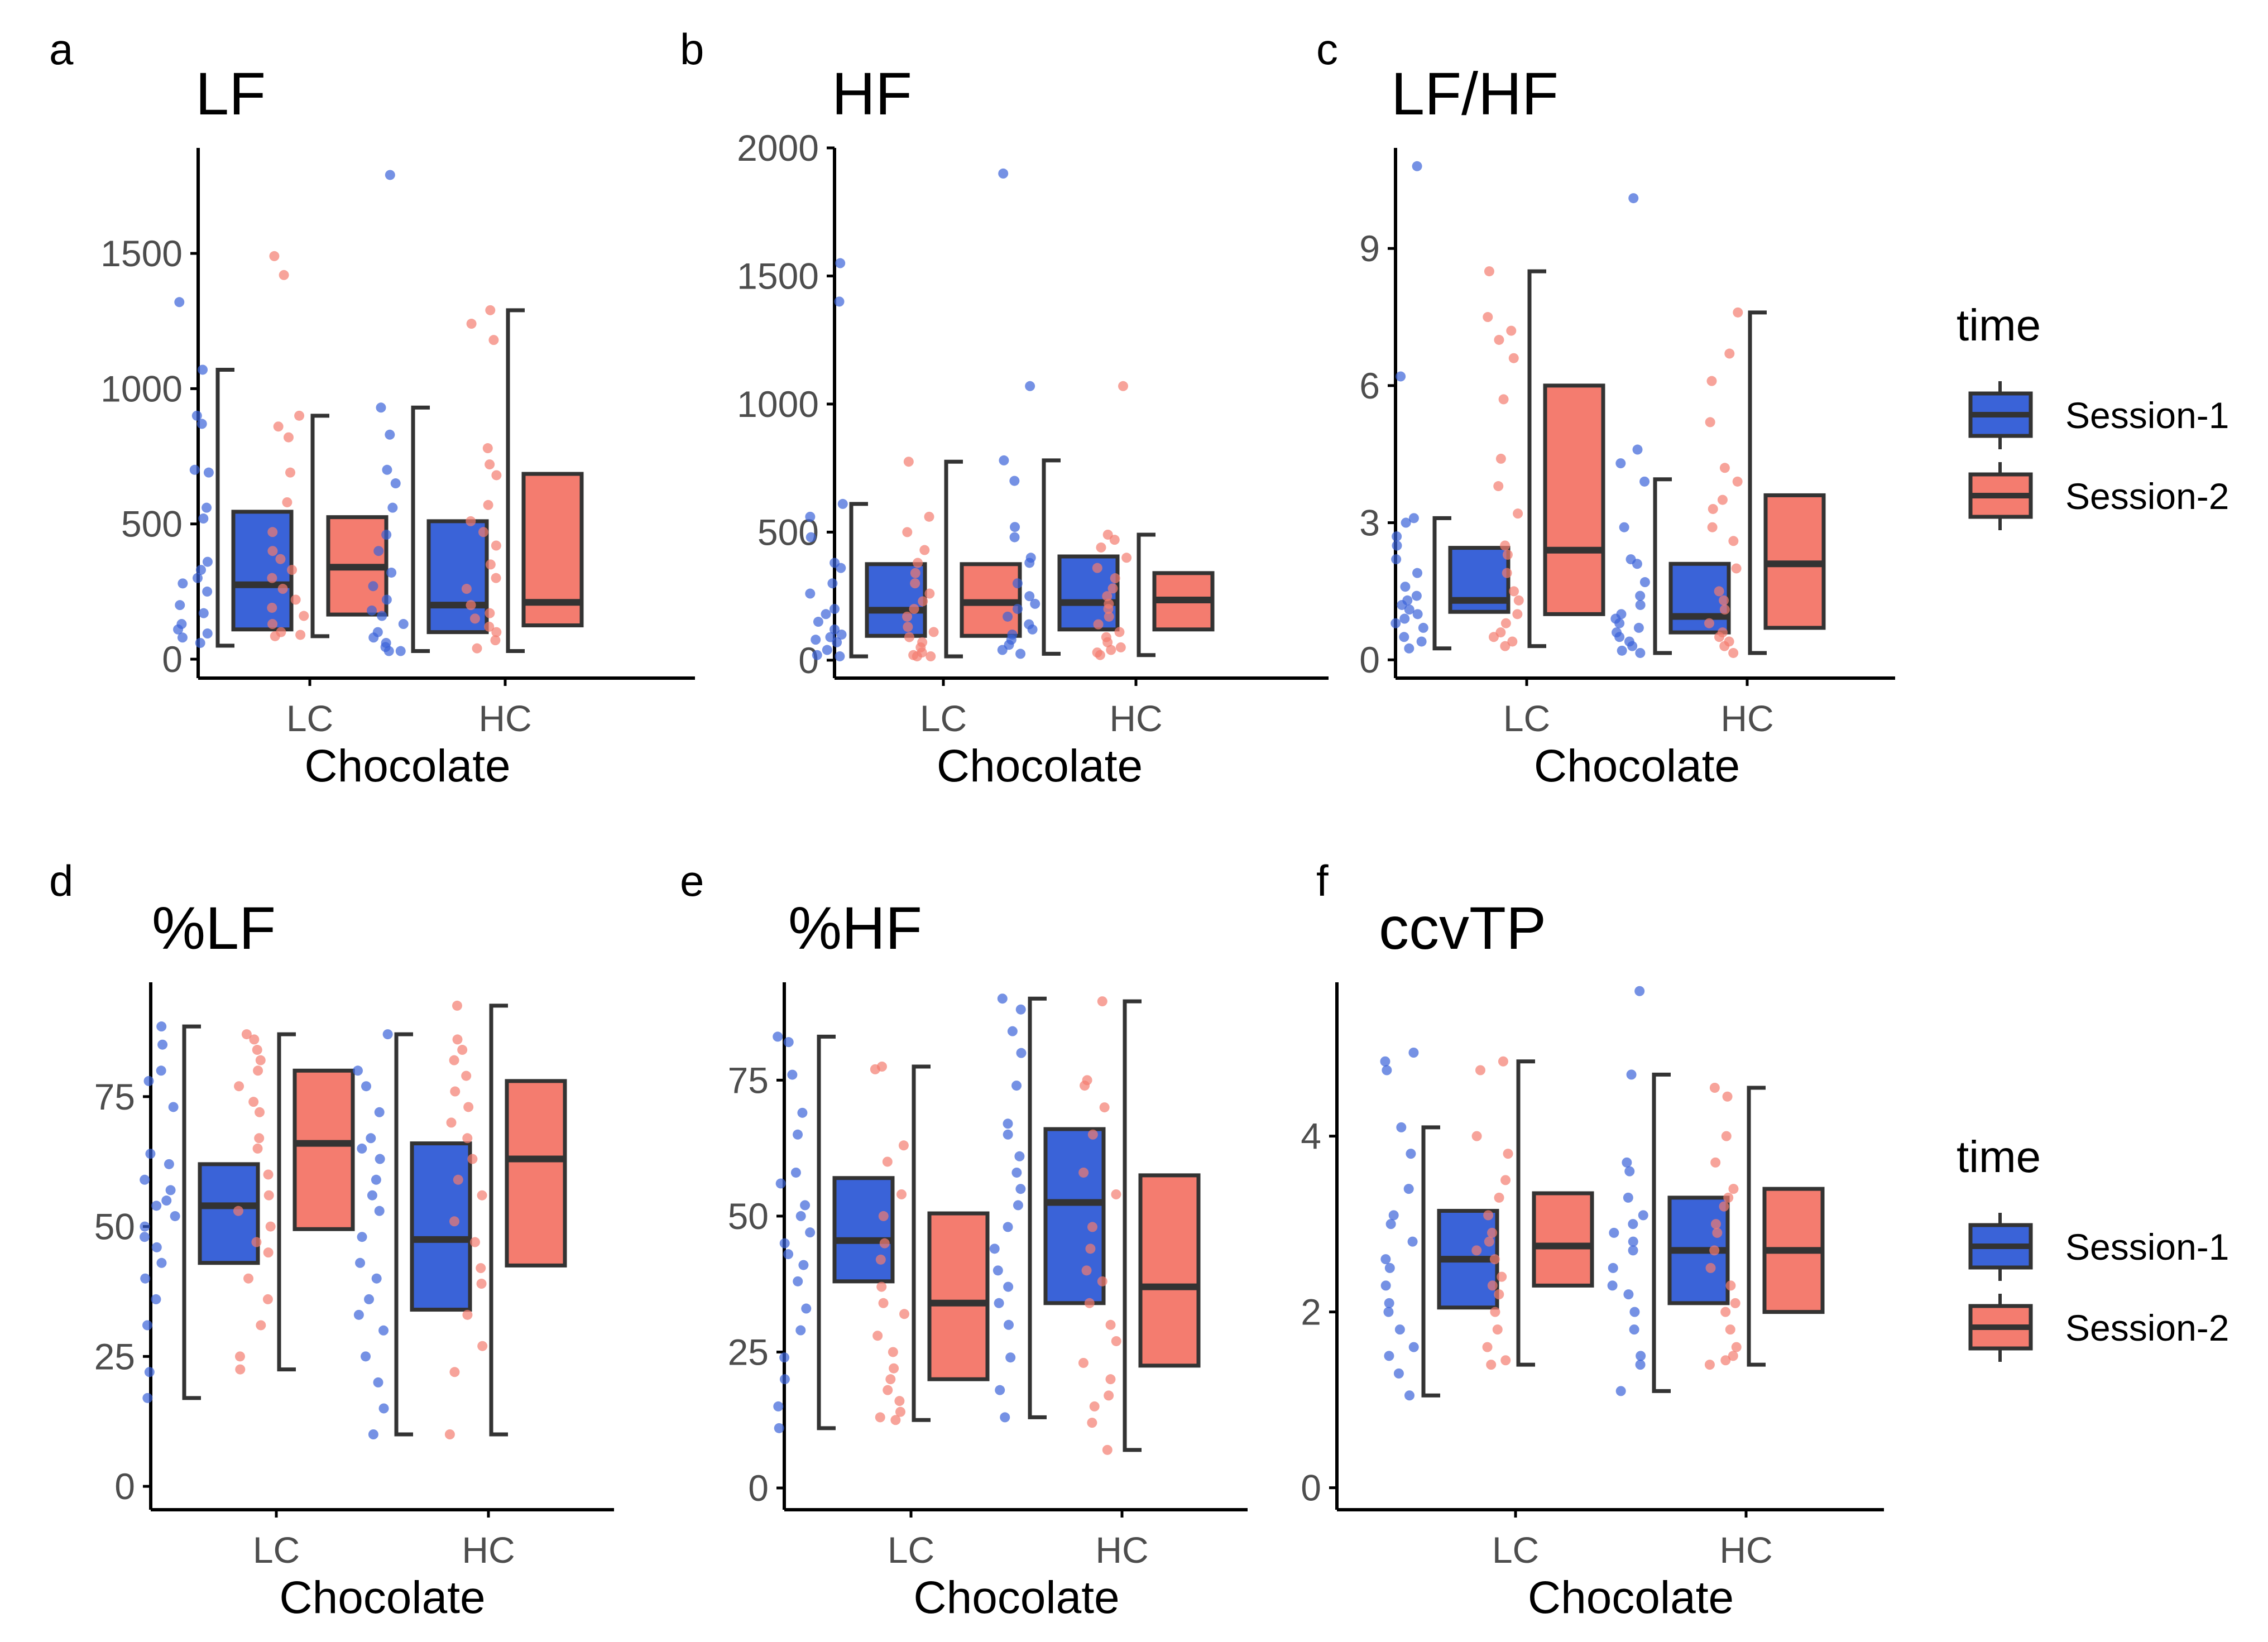 Image resolution: width=2268 pixels, height=1642 pixels. What do you see at coordinates (230, 93) in the screenshot?
I see `panel-title: LF` at bounding box center [230, 93].